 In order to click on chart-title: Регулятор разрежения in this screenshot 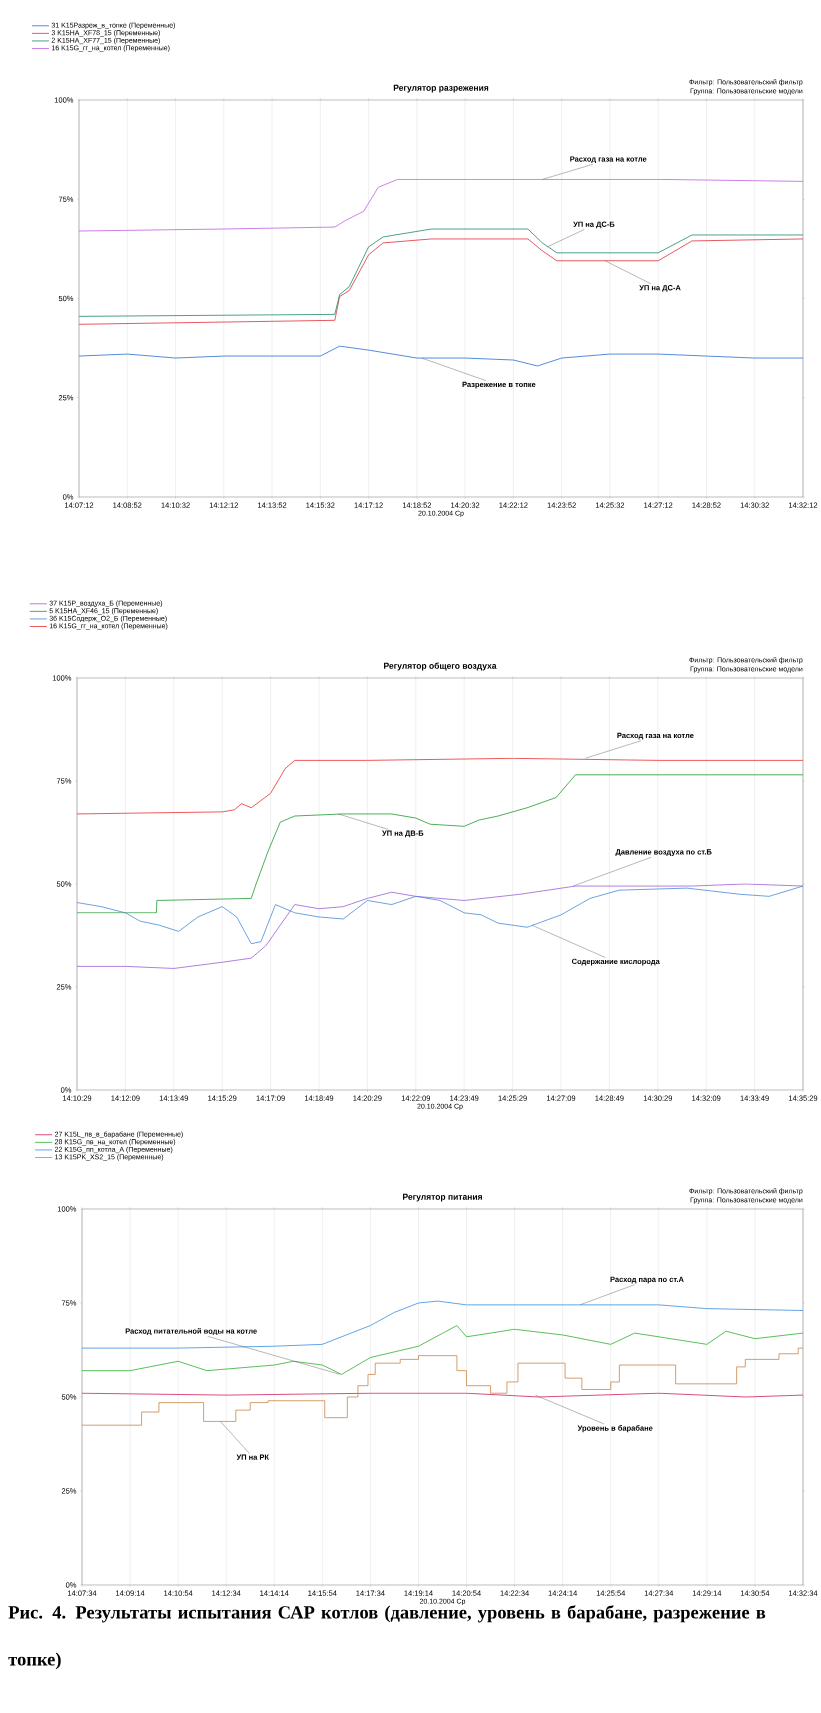, I will do `click(441, 88)`.